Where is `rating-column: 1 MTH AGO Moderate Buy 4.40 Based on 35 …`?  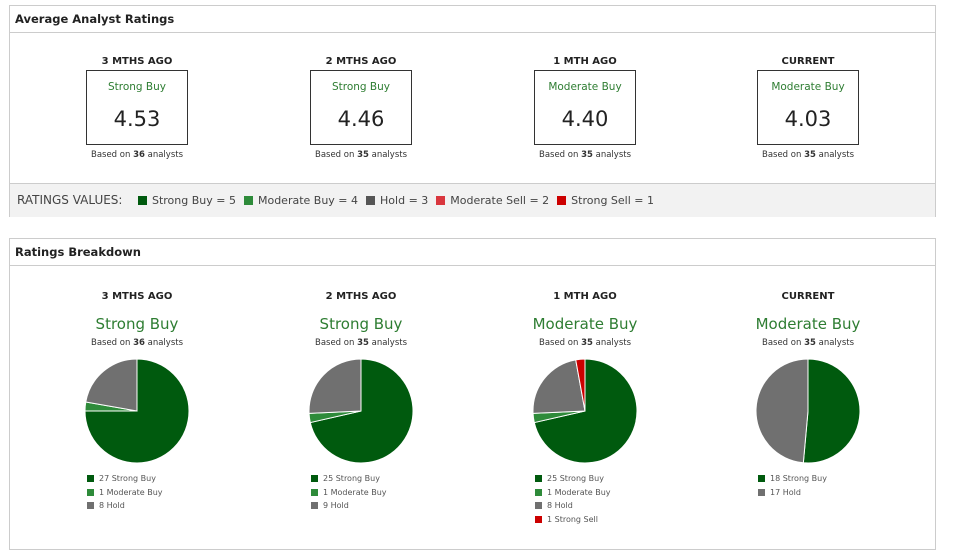
rating-column: 1 MTH AGO Moderate Buy 4.40 Based on 35 … is located at coordinates (585, 108).